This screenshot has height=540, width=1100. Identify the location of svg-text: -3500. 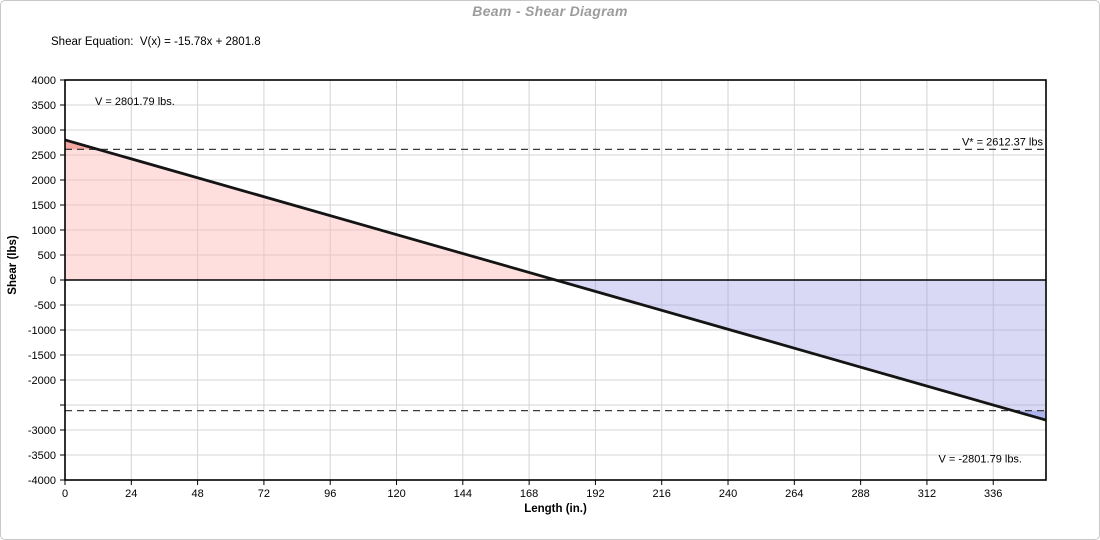
(42, 456).